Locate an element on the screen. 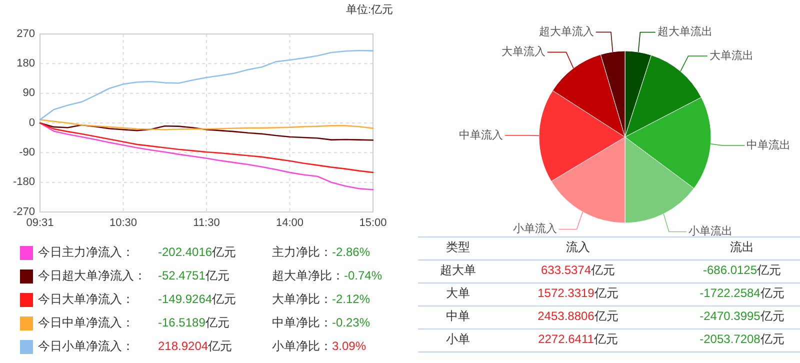 This screenshot has height=363, width=800. slice-label: 中单流出 is located at coordinates (768, 145).